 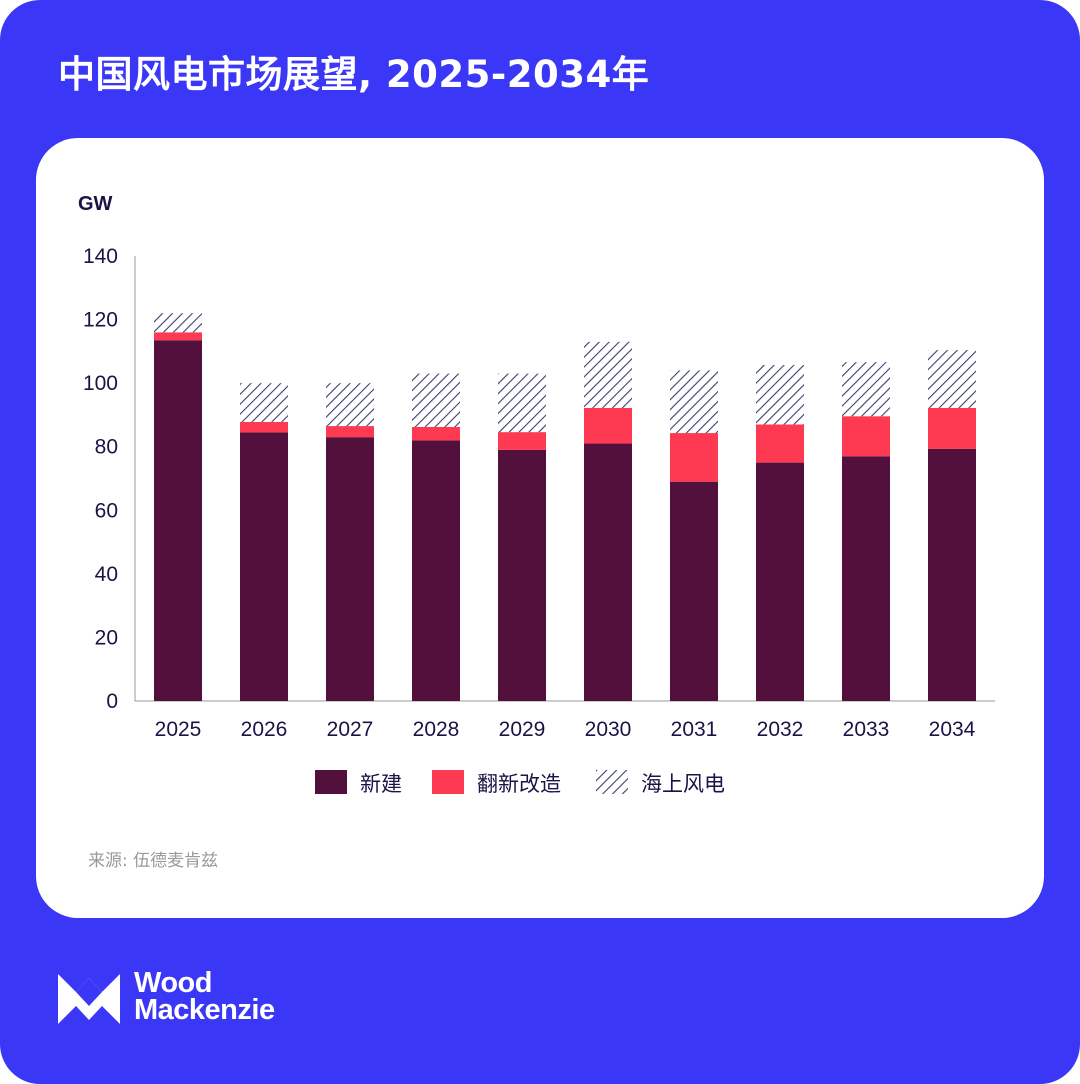 I want to click on logo-line1: Wood, so click(x=173, y=983).